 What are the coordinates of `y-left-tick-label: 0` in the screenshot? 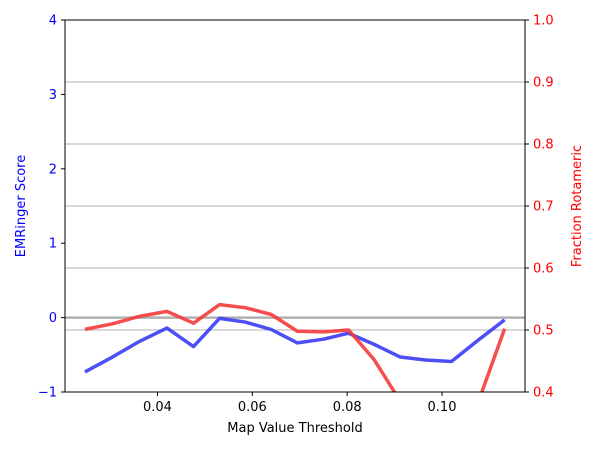 It's located at (53, 318).